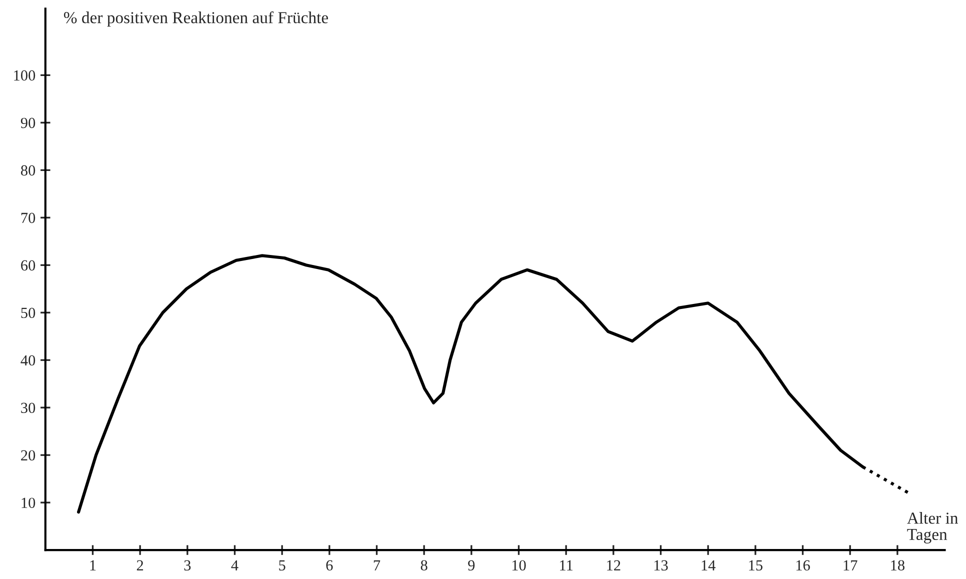 The width and height of the screenshot is (966, 579). What do you see at coordinates (282, 565) in the screenshot?
I see `x-tick-label: 5` at bounding box center [282, 565].